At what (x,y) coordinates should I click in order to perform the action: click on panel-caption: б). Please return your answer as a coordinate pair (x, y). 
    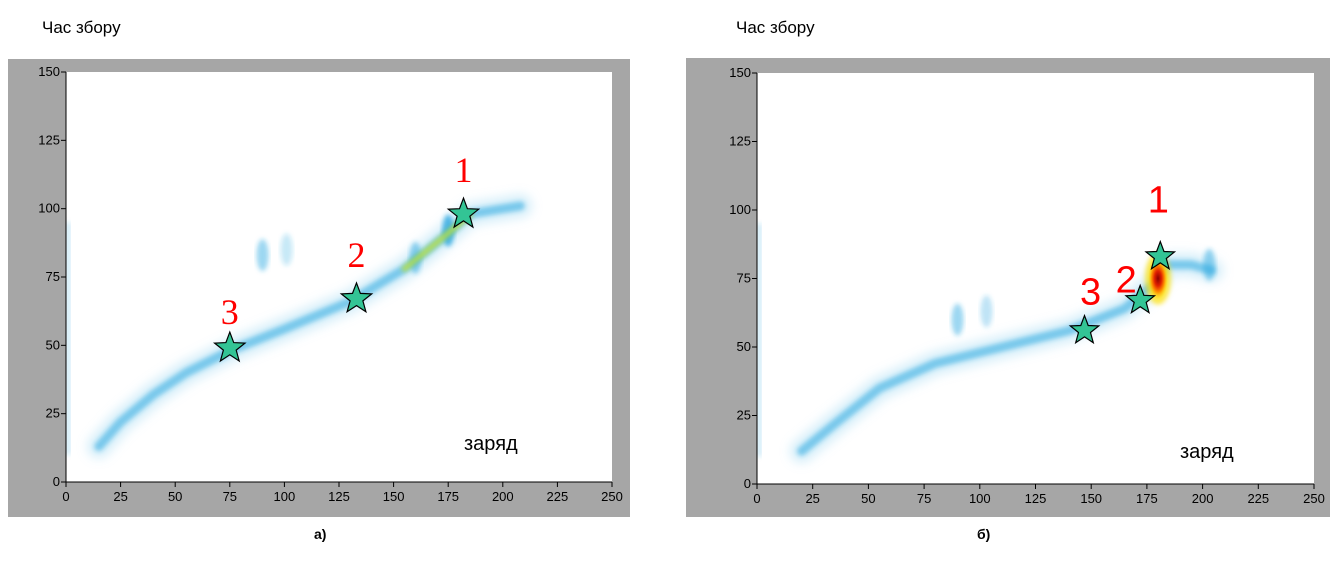
    Looking at the image, I should click on (984, 534).